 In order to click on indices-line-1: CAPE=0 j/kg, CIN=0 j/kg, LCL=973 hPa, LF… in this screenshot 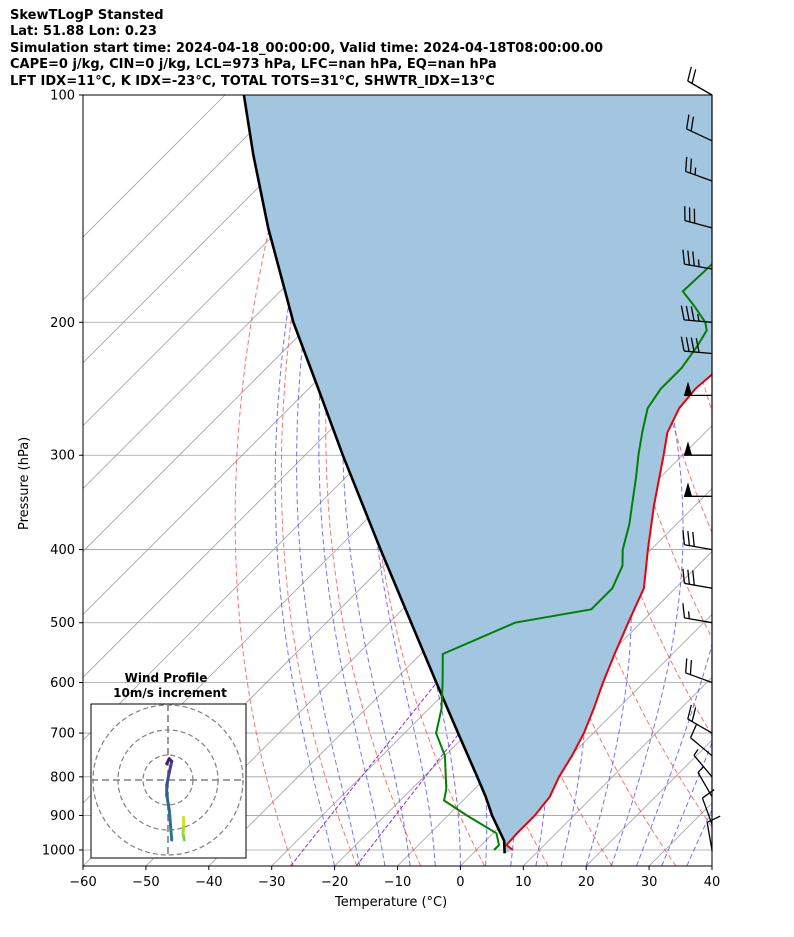, I will do `click(253, 65)`.